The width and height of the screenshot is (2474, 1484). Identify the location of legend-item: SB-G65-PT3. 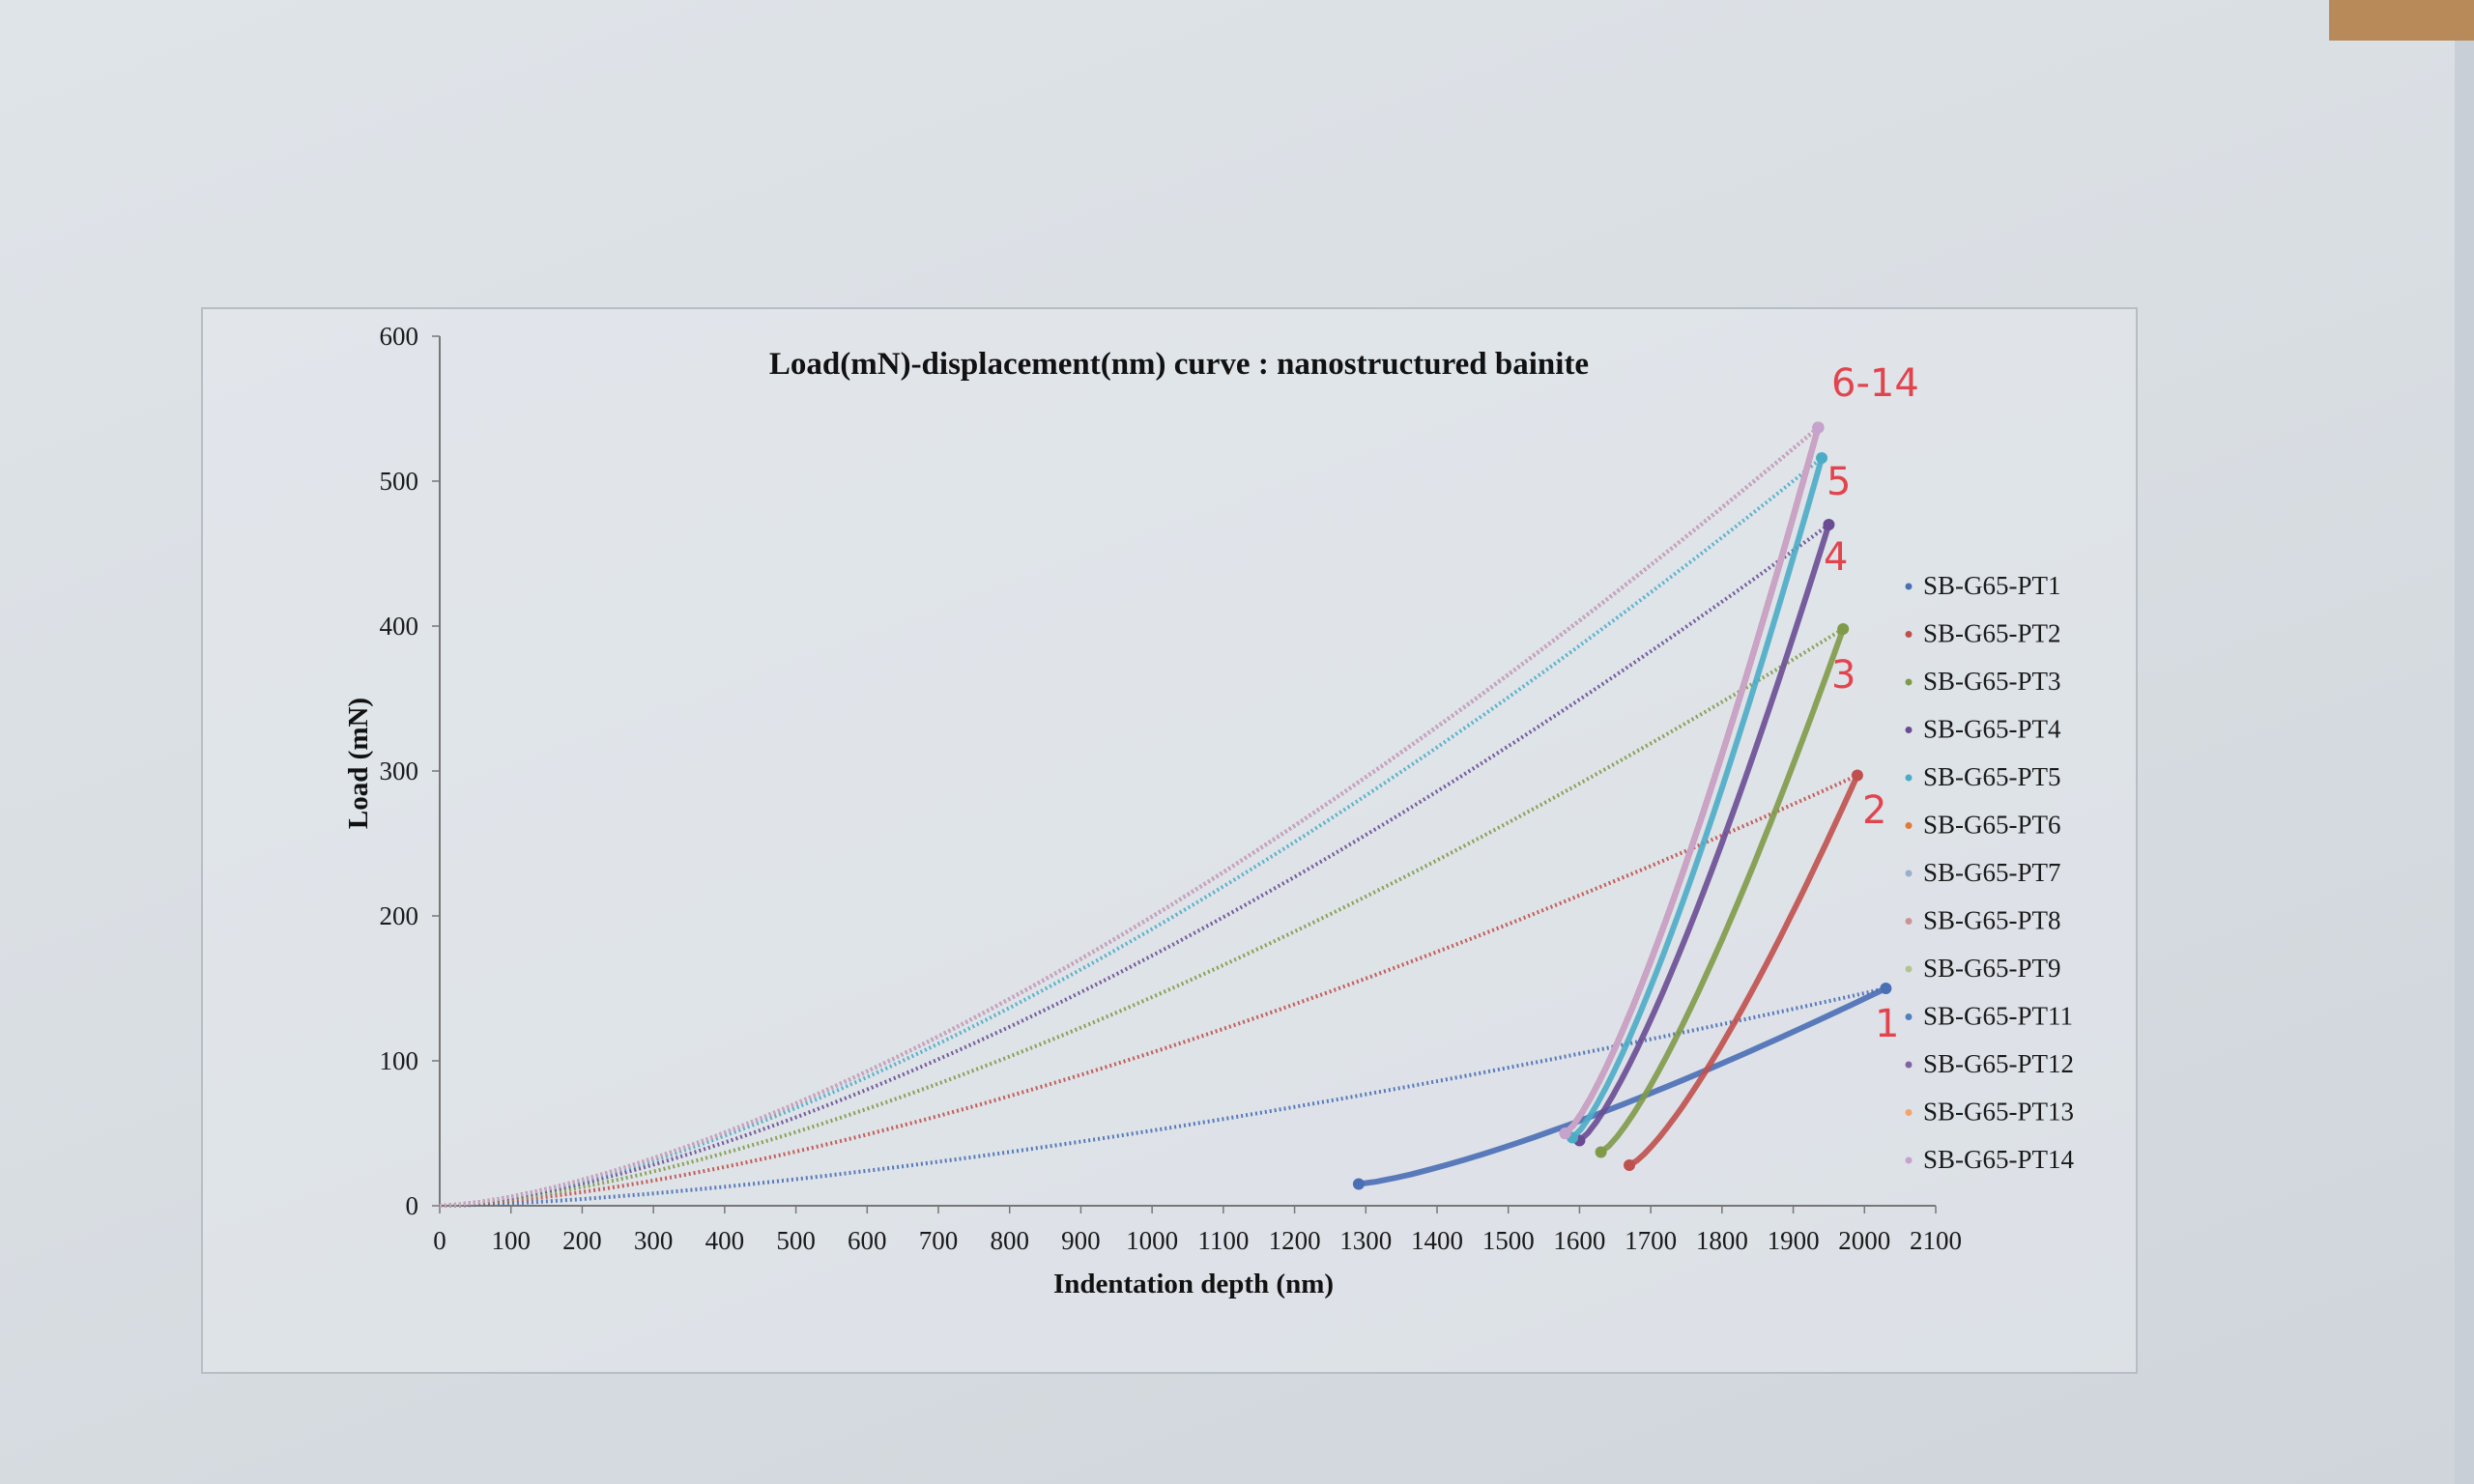
(1983, 682).